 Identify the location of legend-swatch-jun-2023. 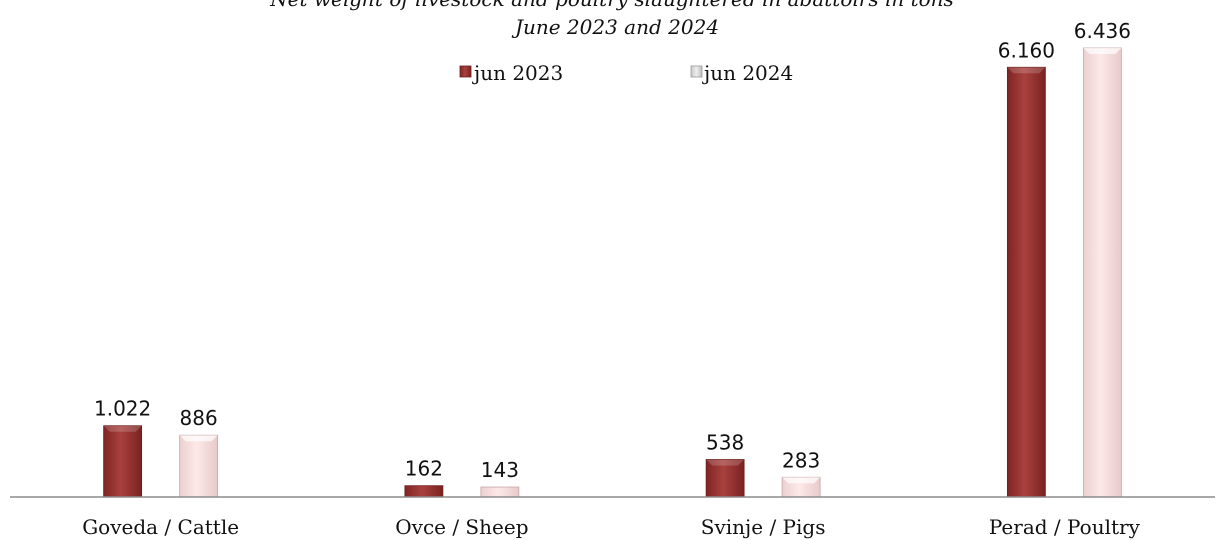
(465, 71).